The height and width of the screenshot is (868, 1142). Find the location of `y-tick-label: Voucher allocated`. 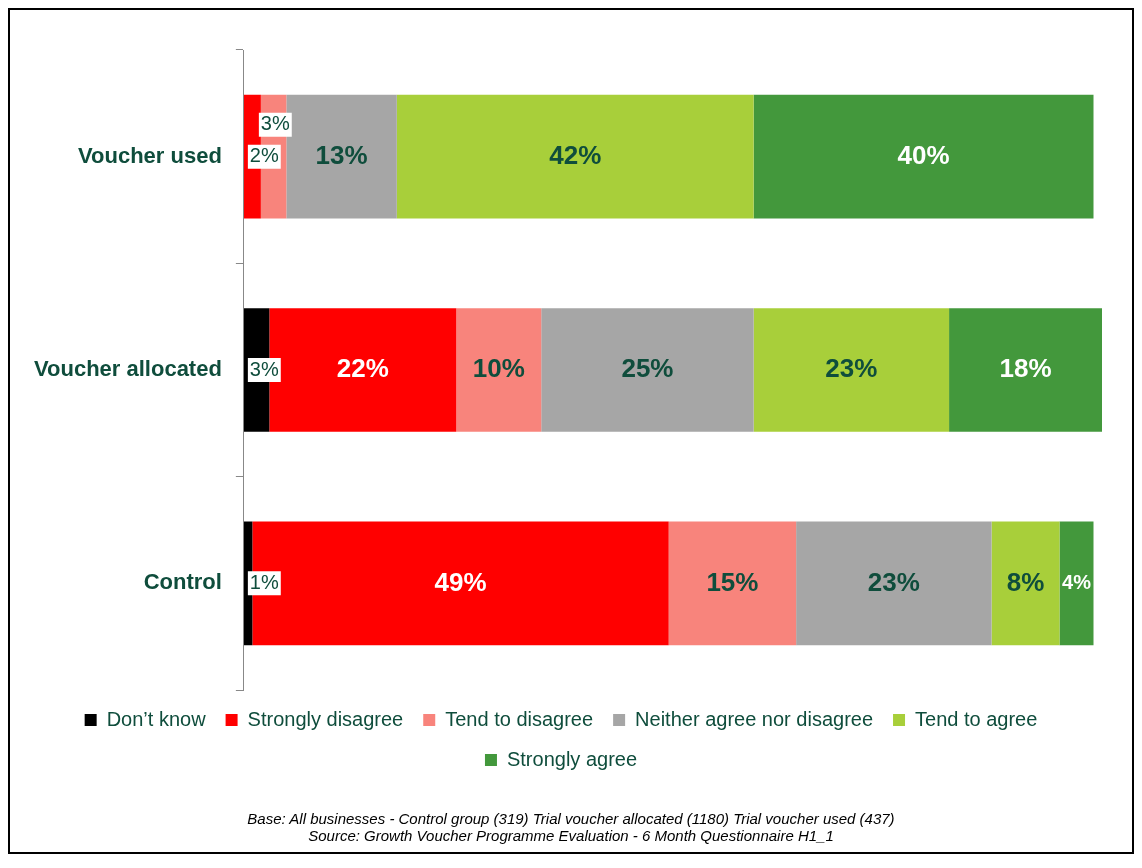

y-tick-label: Voucher allocated is located at coordinates (128, 369).